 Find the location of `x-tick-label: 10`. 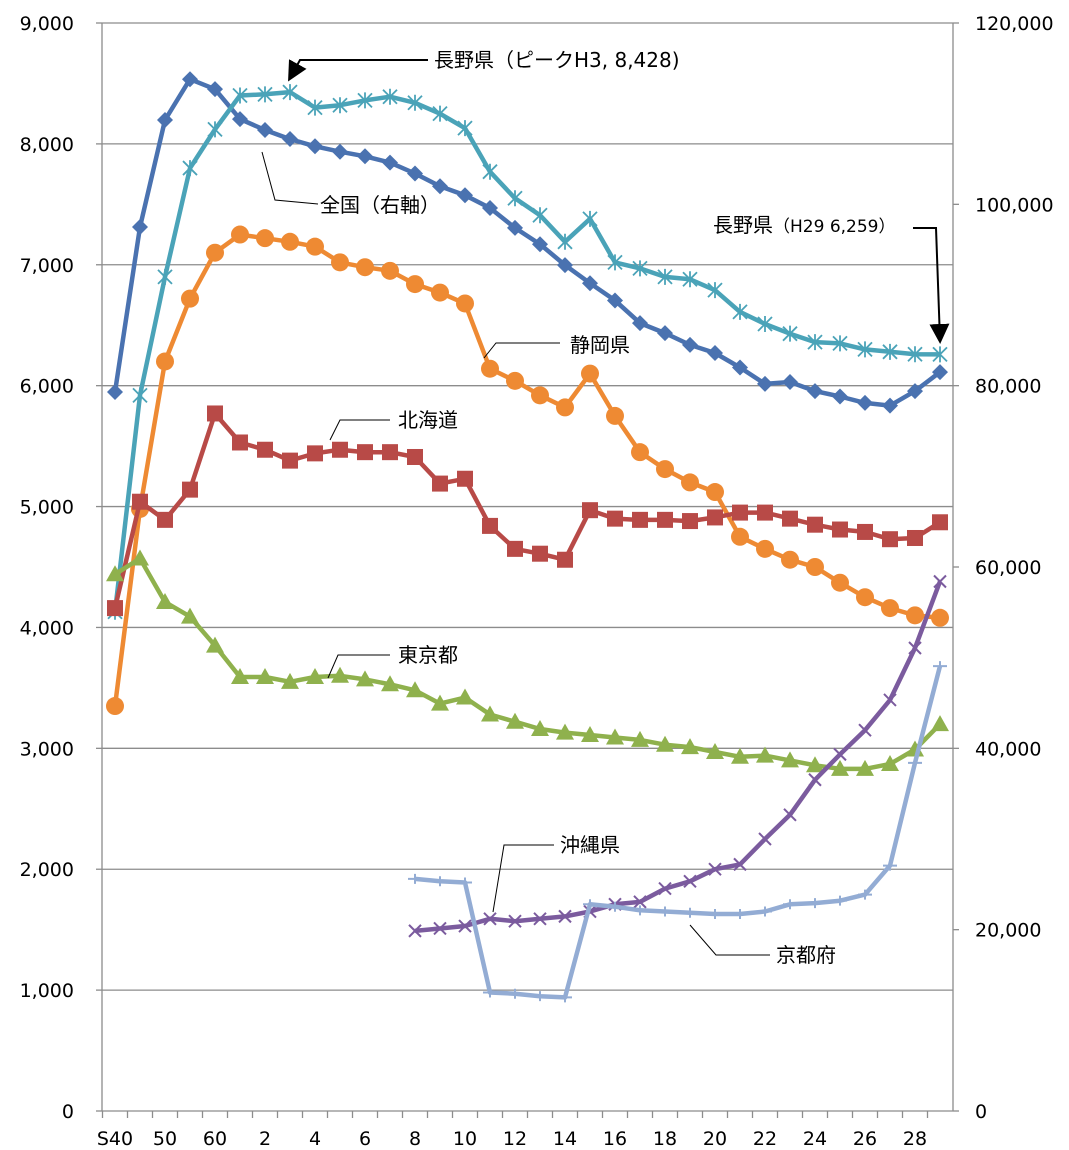

x-tick-label: 10 is located at coordinates (465, 1139).